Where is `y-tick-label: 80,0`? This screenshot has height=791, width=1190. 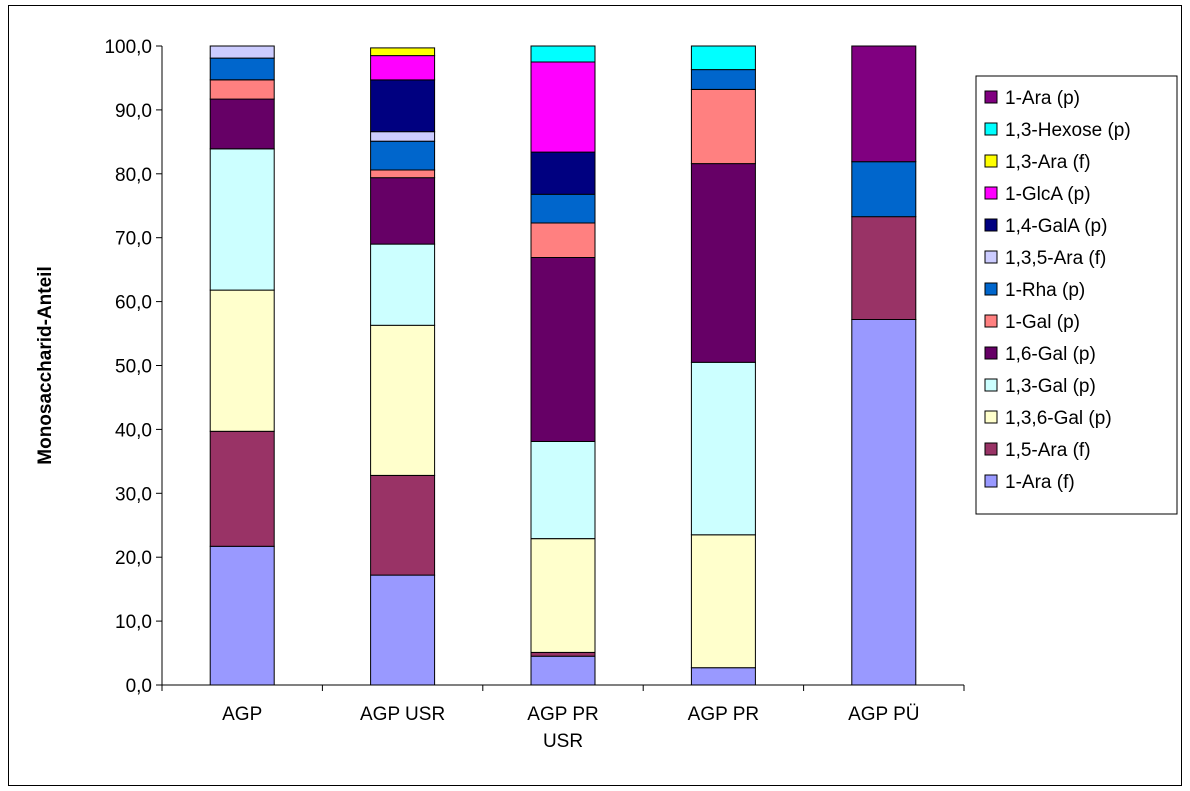 y-tick-label: 80,0 is located at coordinates (133, 175).